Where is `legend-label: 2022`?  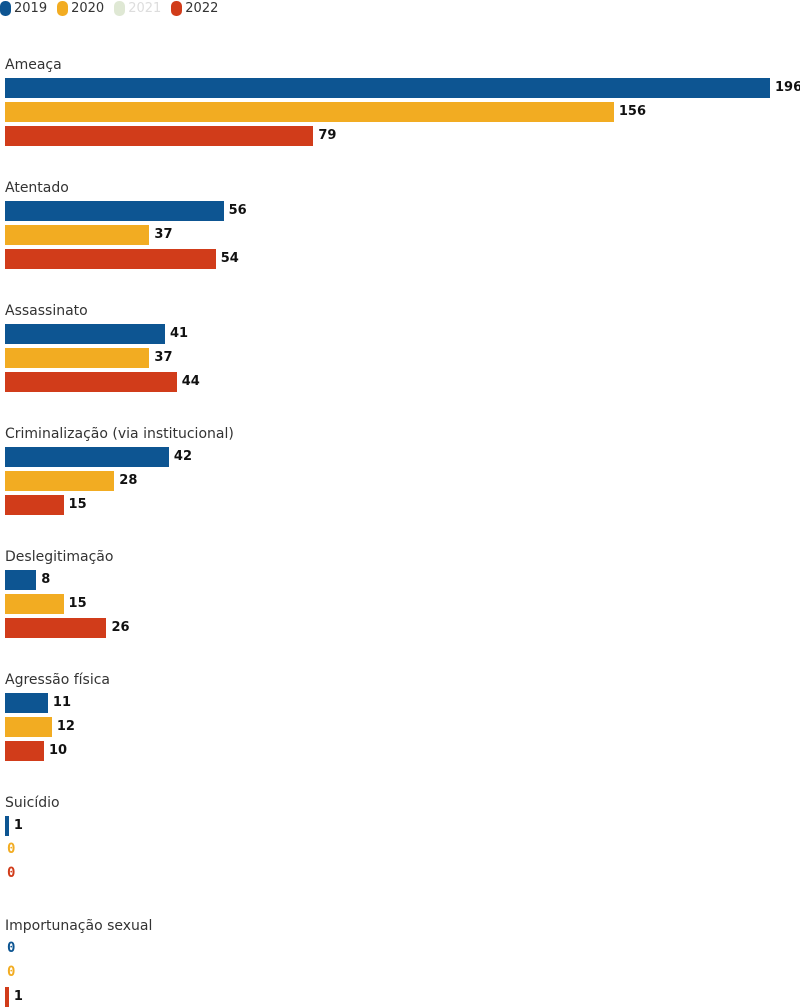 legend-label: 2022 is located at coordinates (202, 8).